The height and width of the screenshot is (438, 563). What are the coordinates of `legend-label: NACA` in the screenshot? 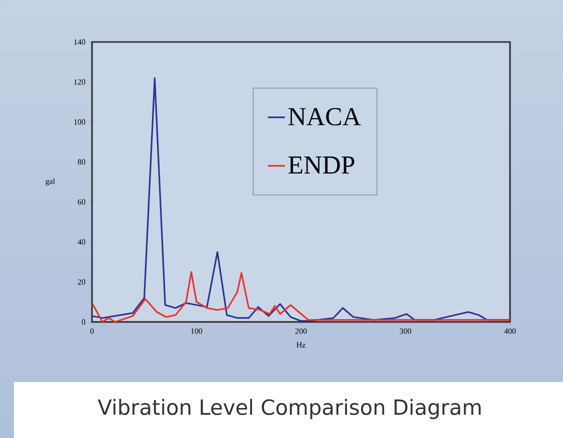 It's located at (324, 117).